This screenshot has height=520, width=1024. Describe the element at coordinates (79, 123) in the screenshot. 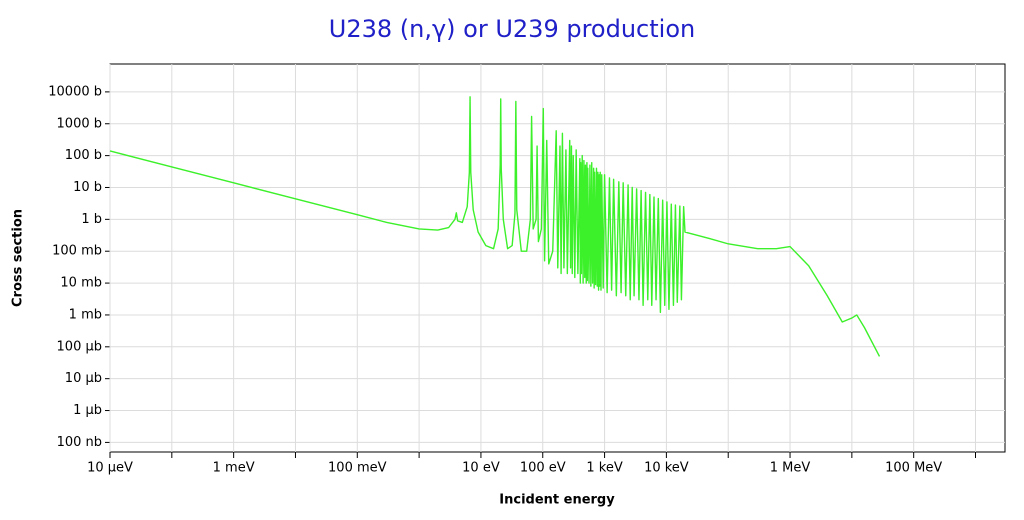

I see `y-tick-label: 1000 b` at that location.